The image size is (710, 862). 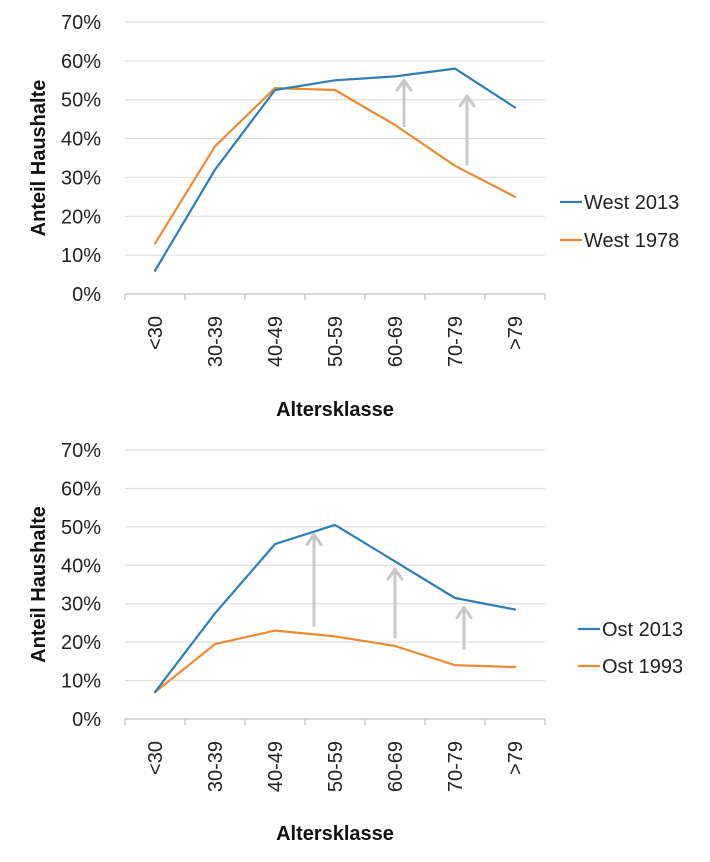 I want to click on legend-item: Ost 1993, so click(x=630, y=667).